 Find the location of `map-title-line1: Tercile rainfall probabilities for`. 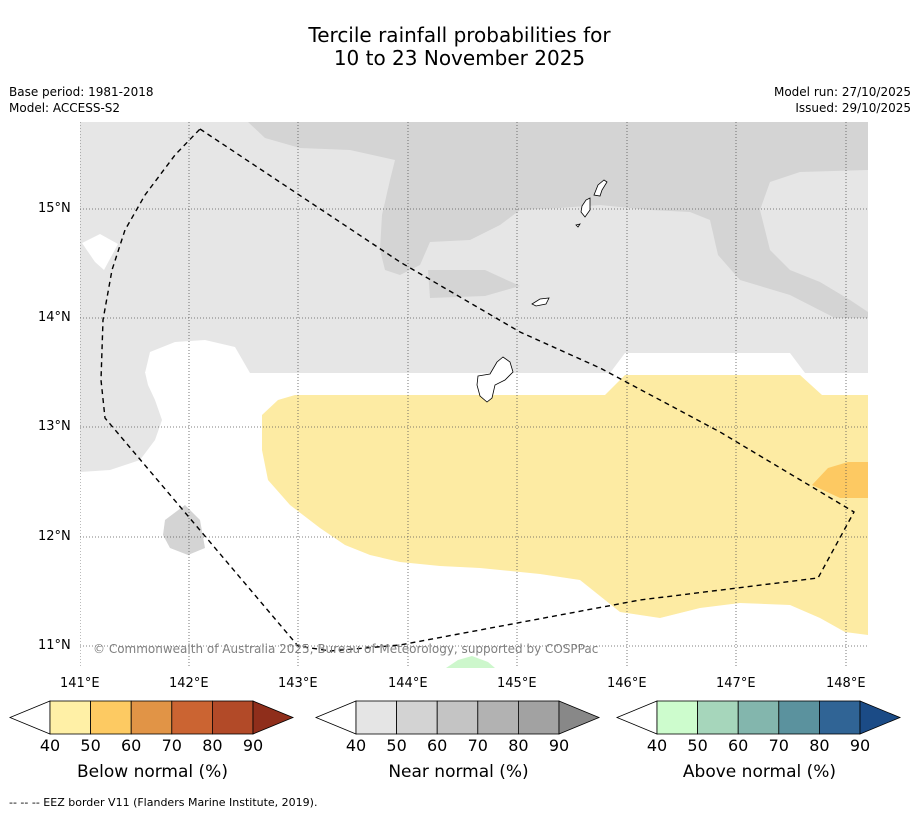

map-title-line1: Tercile rainfall probabilities for is located at coordinates (459, 35).